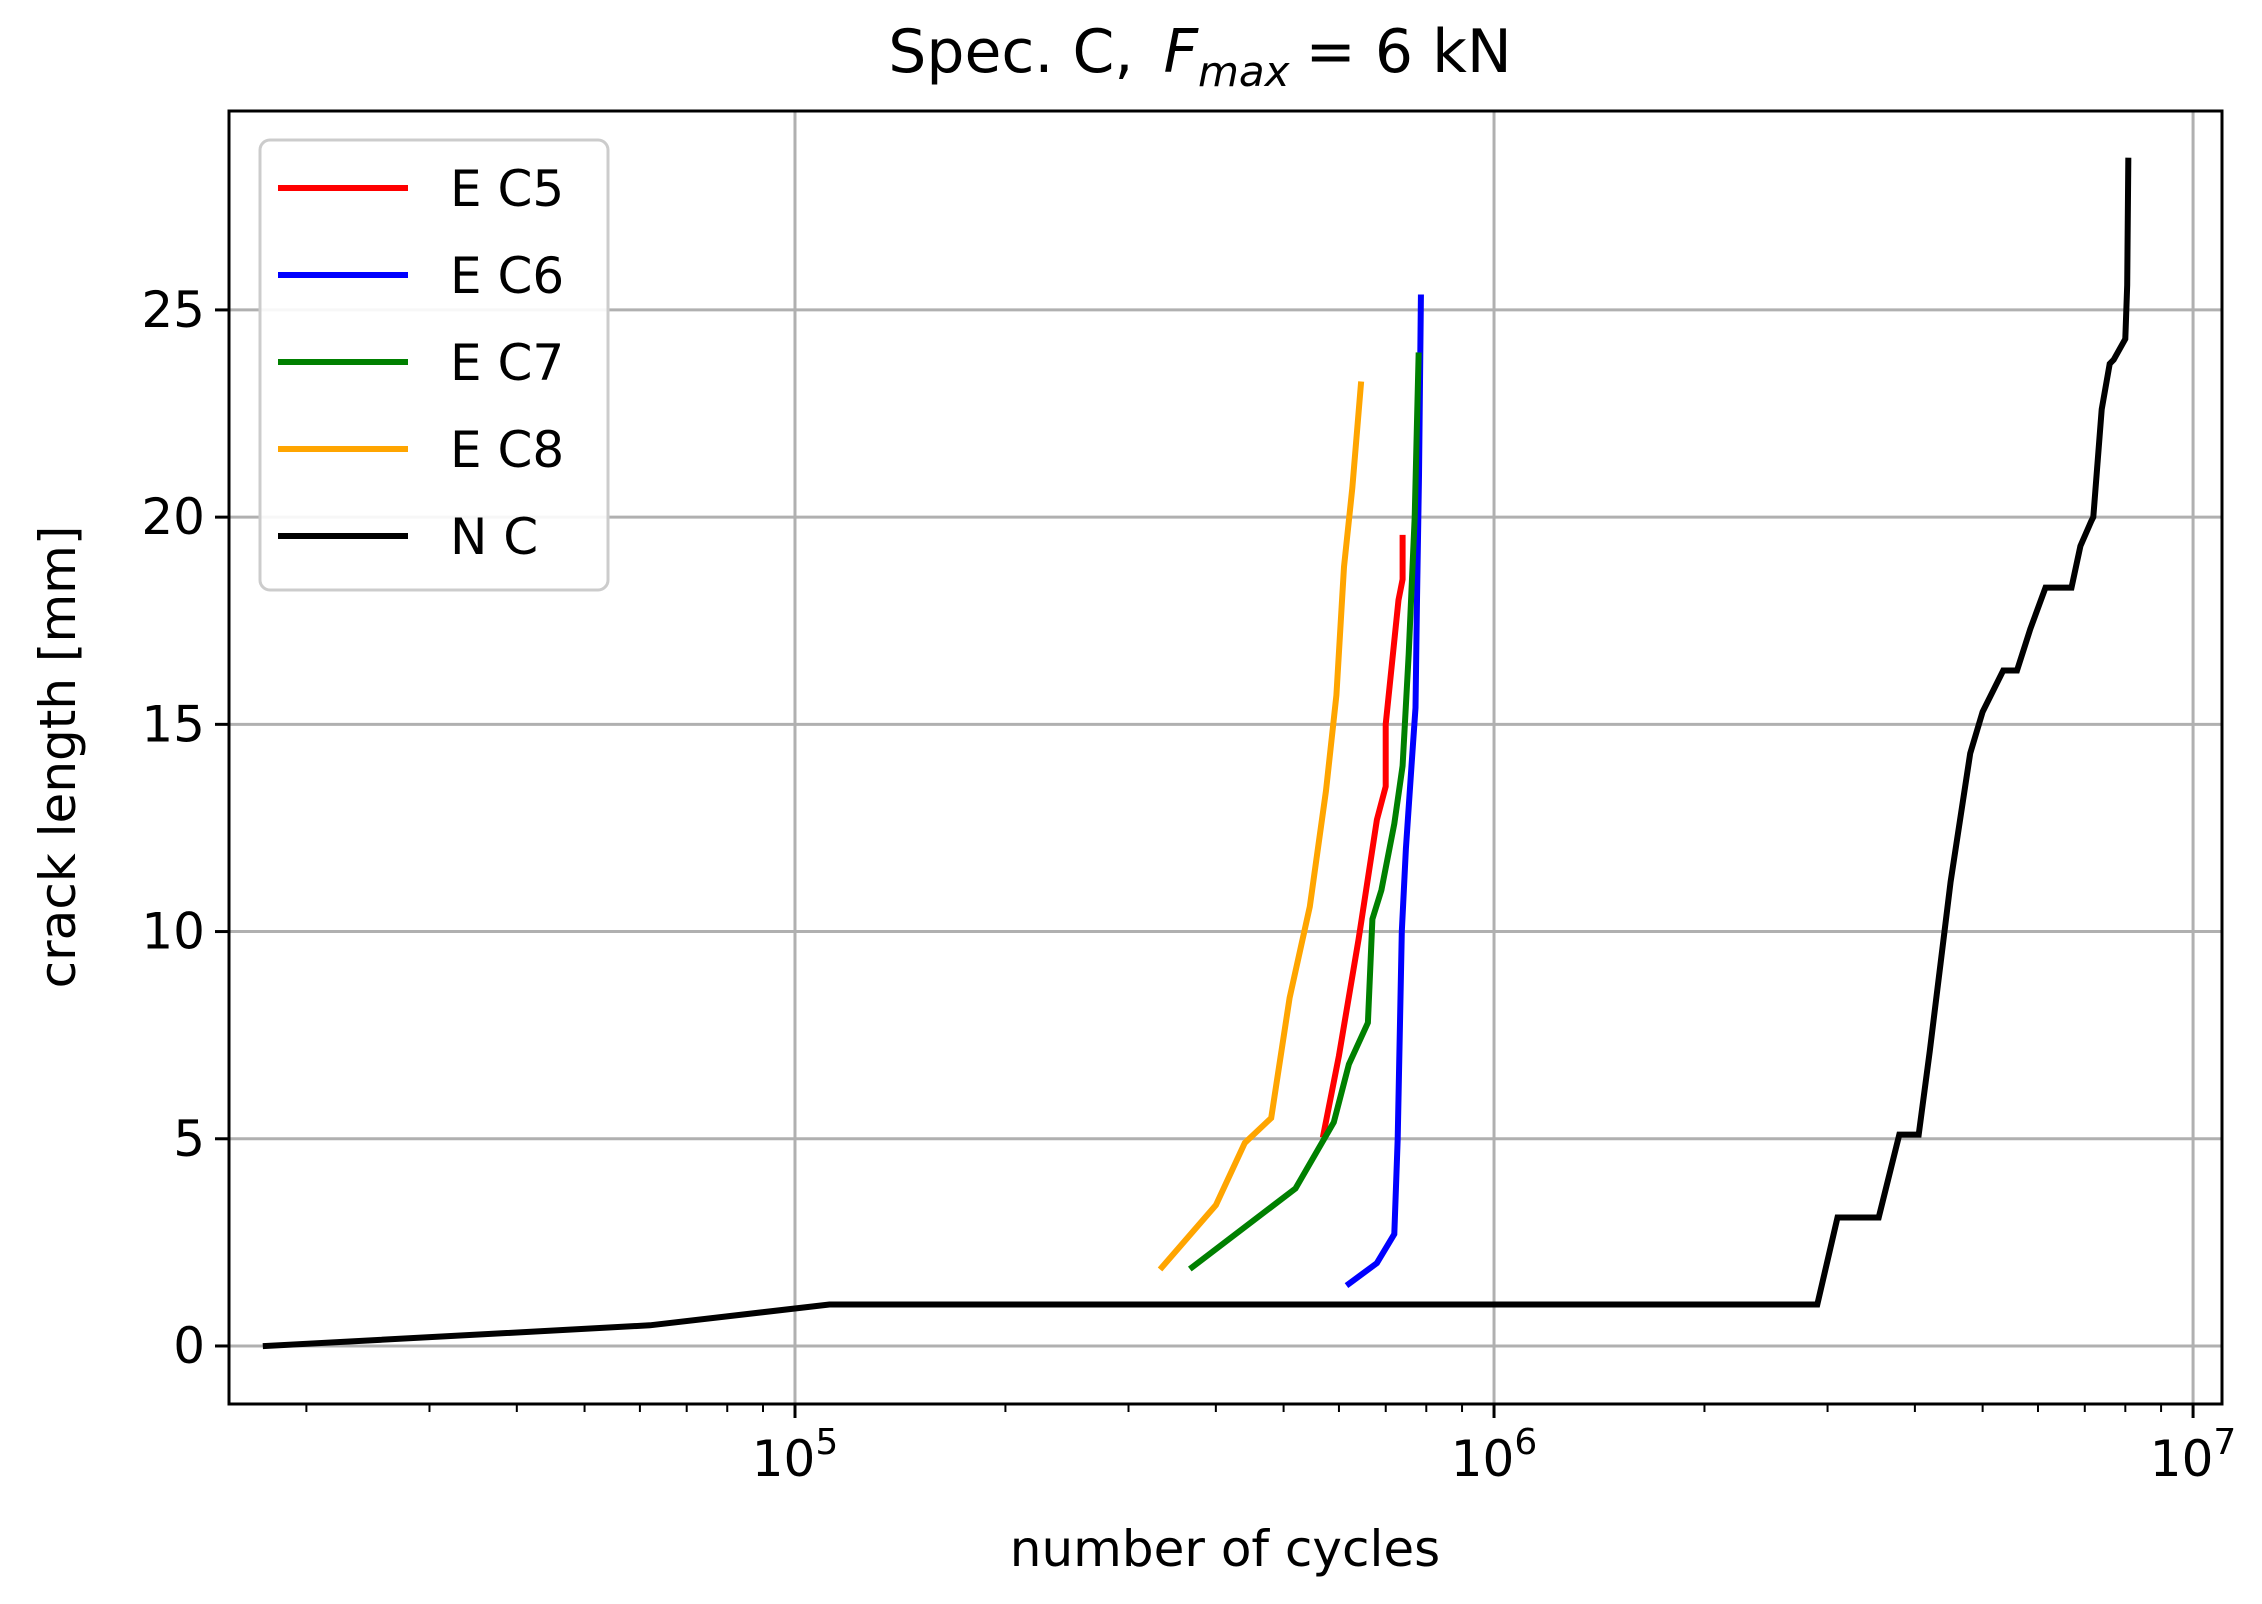 This screenshot has width=2262, height=1604. I want to click on x-tick-exponent: 6, so click(1525, 1442).